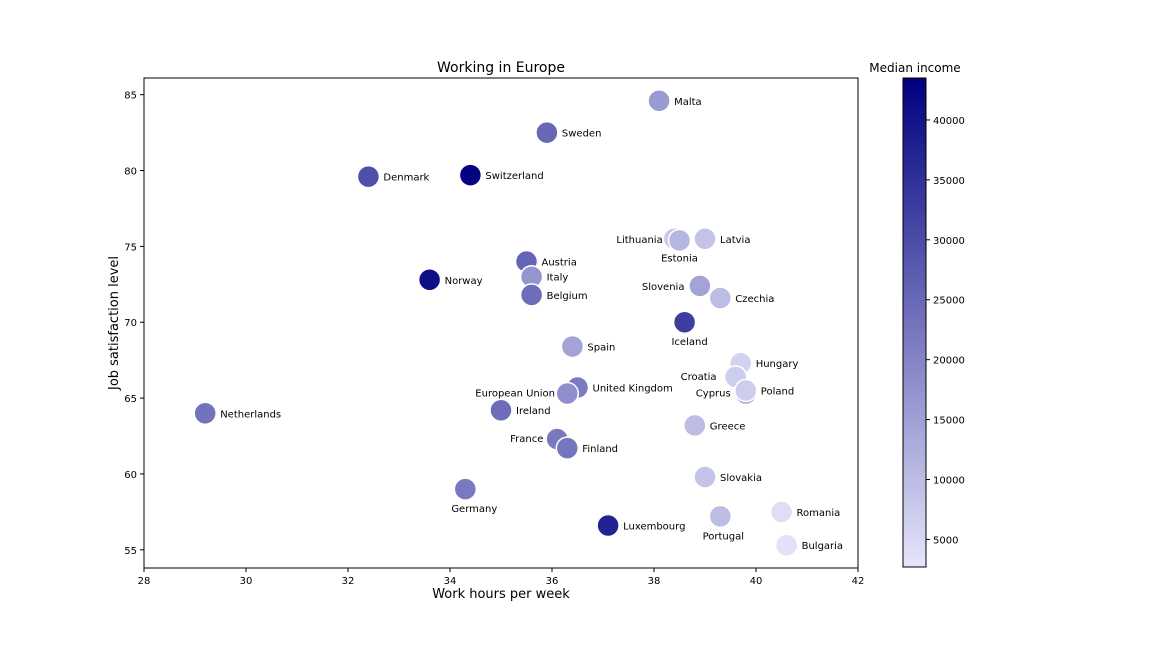 The image size is (1152, 648). What do you see at coordinates (114, 323) in the screenshot?
I see `y-axis-label: Job satisfaction level` at bounding box center [114, 323].